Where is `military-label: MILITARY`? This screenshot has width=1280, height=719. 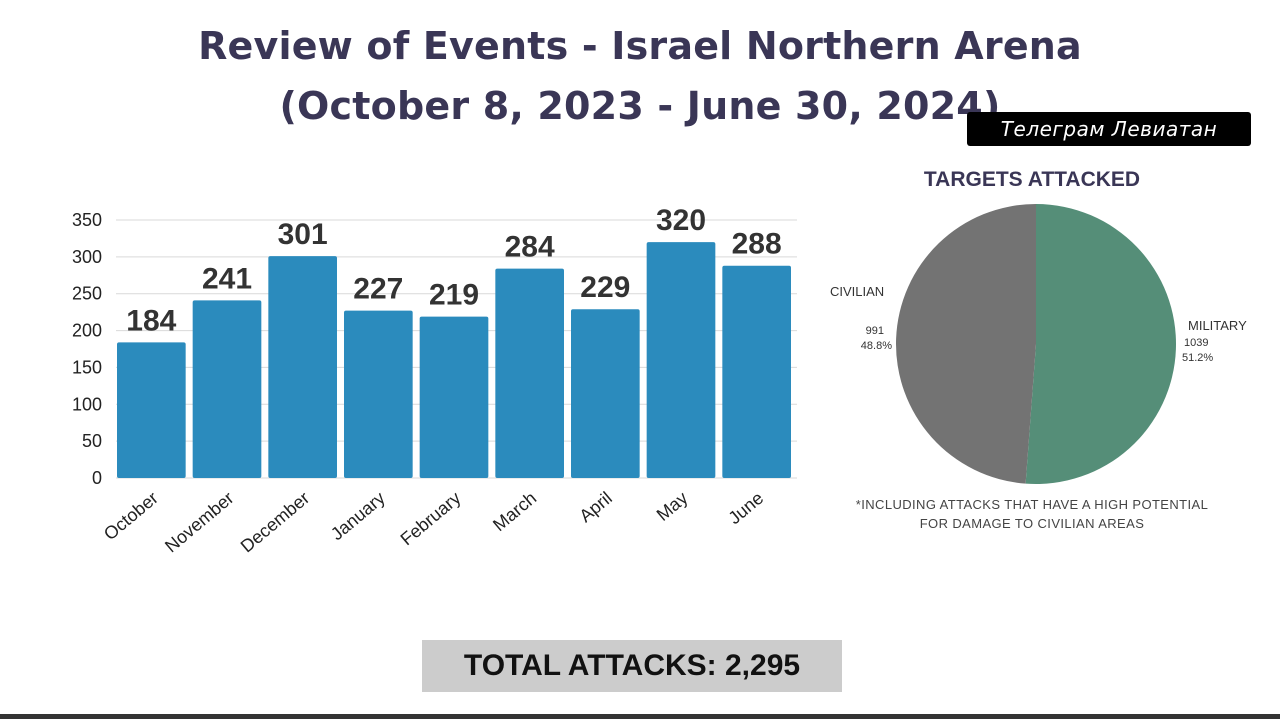
military-label: MILITARY is located at coordinates (1217, 325).